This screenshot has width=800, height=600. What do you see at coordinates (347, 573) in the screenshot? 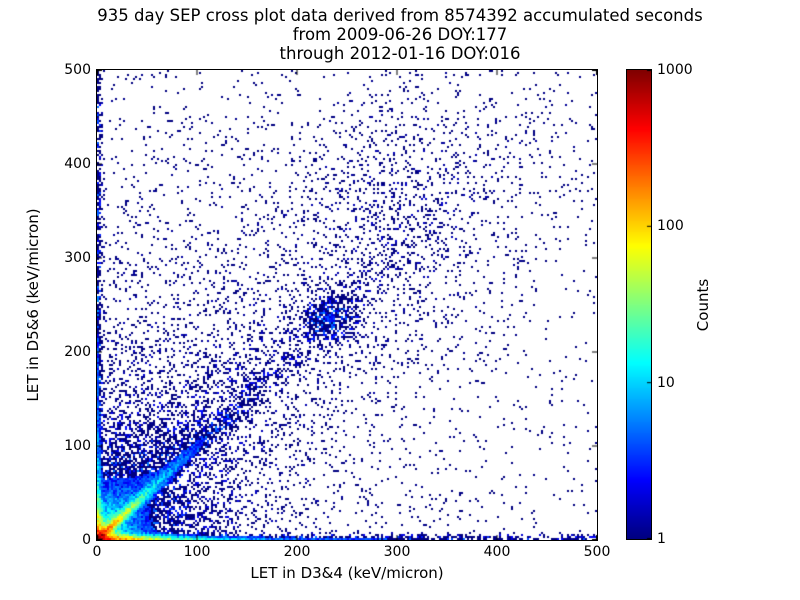
I see `x-axis-label: LET in D3&4 (keV/micron)` at bounding box center [347, 573].